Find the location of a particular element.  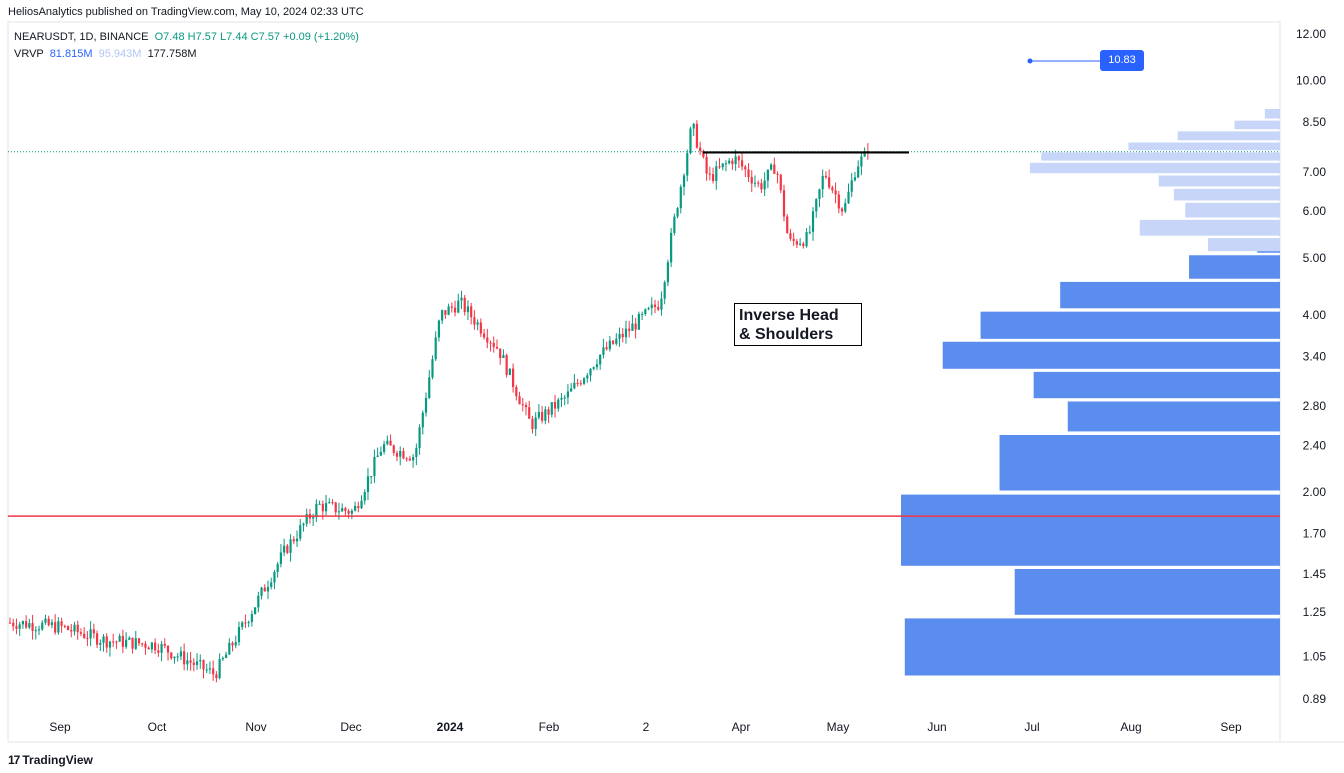

vrvp-legend: VRVP 81.815M 95.943M 177.758M is located at coordinates (105, 54).